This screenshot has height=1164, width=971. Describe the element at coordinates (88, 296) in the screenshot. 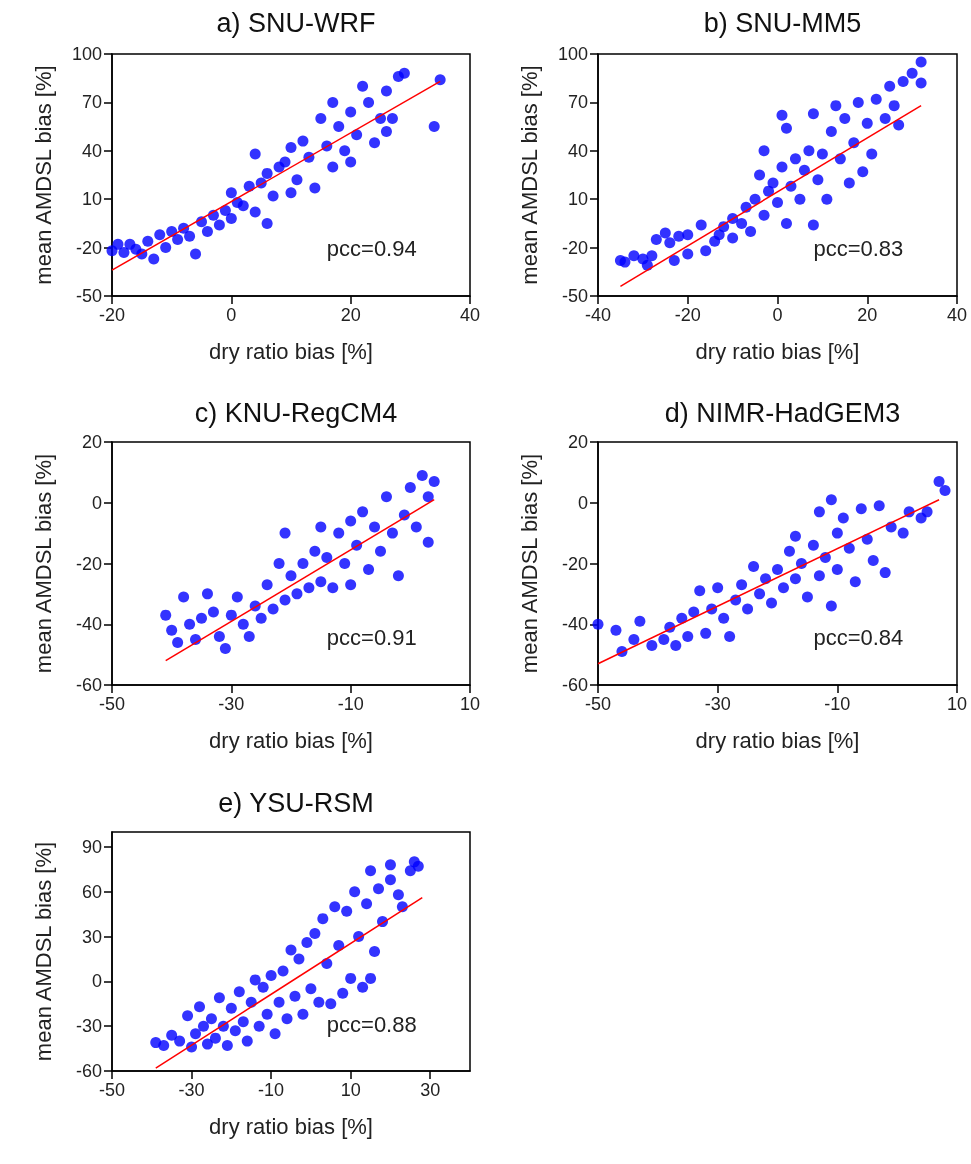

I see `y-tick-label: -50` at that location.